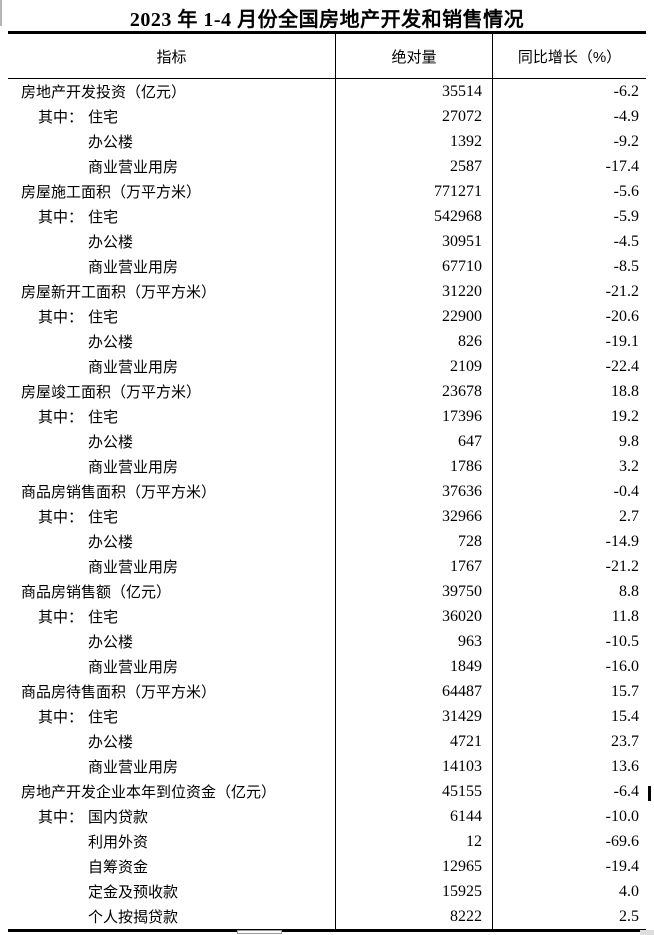 This screenshot has height=935, width=654. What do you see at coordinates (327, 416) in the screenshot?
I see `table-row: 其中： 住宅 17396 19.2` at bounding box center [327, 416].